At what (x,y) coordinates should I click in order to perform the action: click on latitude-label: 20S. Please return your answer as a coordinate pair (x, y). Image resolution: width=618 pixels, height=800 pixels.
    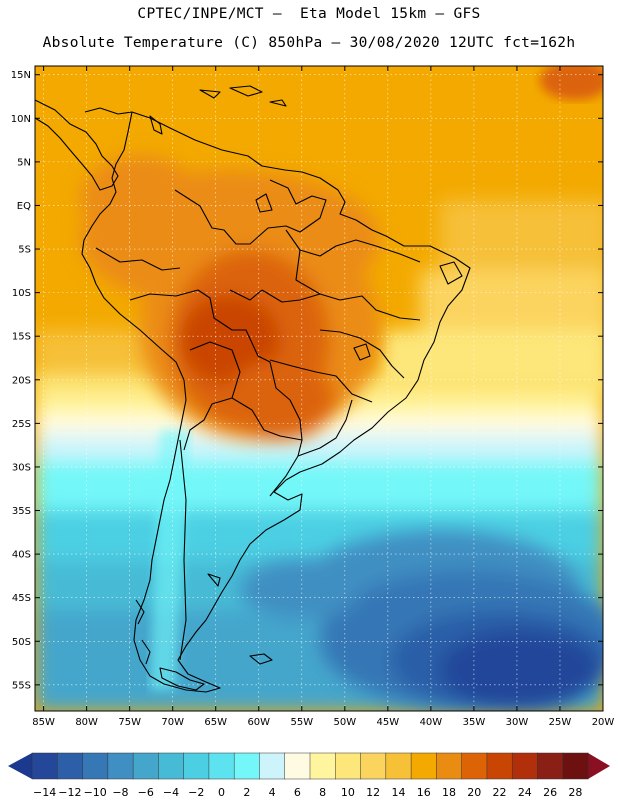
    Looking at the image, I should click on (21, 380).